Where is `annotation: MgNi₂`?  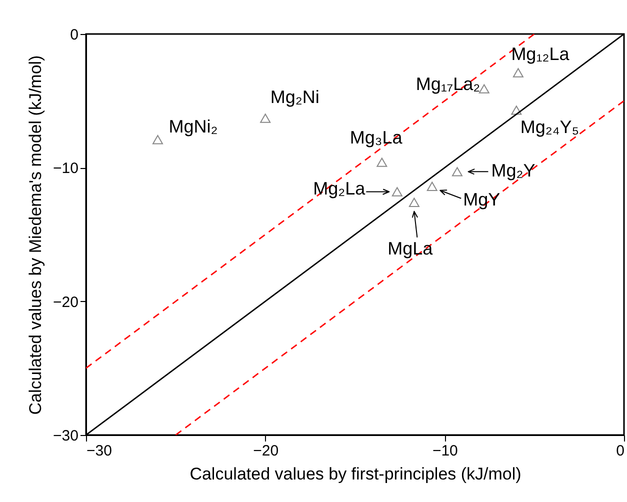 annotation: MgNi₂ is located at coordinates (193, 126).